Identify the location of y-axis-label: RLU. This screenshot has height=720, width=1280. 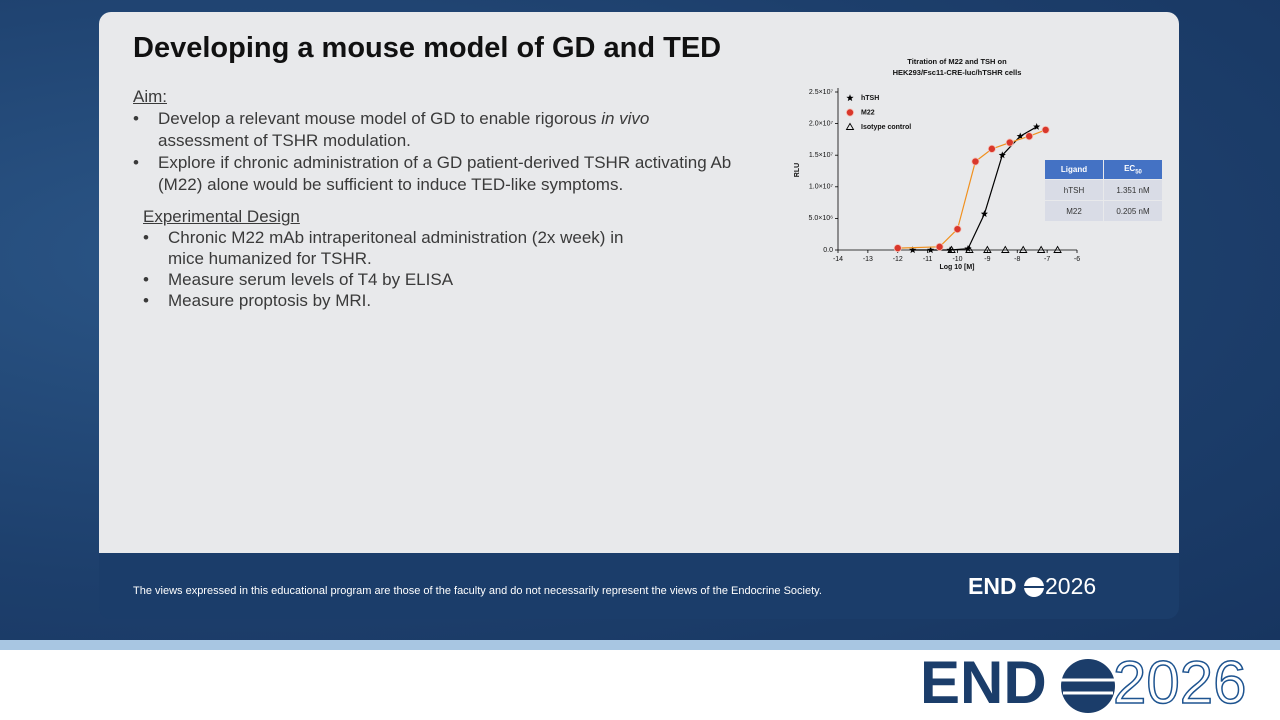
(797, 170).